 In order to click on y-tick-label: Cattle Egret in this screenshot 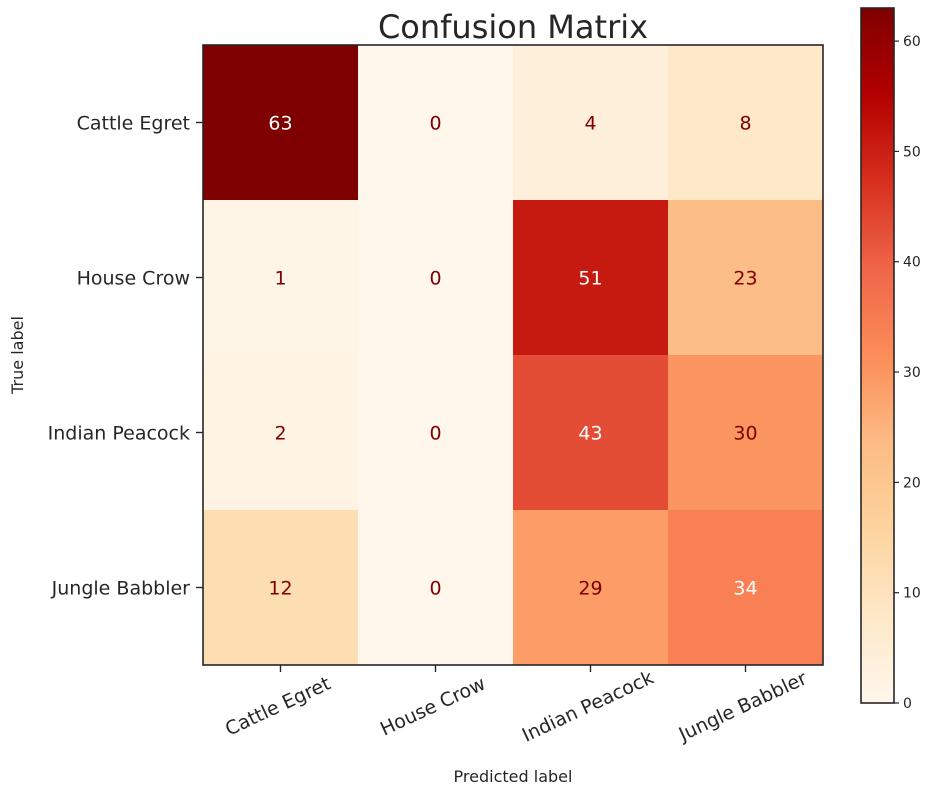, I will do `click(133, 124)`.